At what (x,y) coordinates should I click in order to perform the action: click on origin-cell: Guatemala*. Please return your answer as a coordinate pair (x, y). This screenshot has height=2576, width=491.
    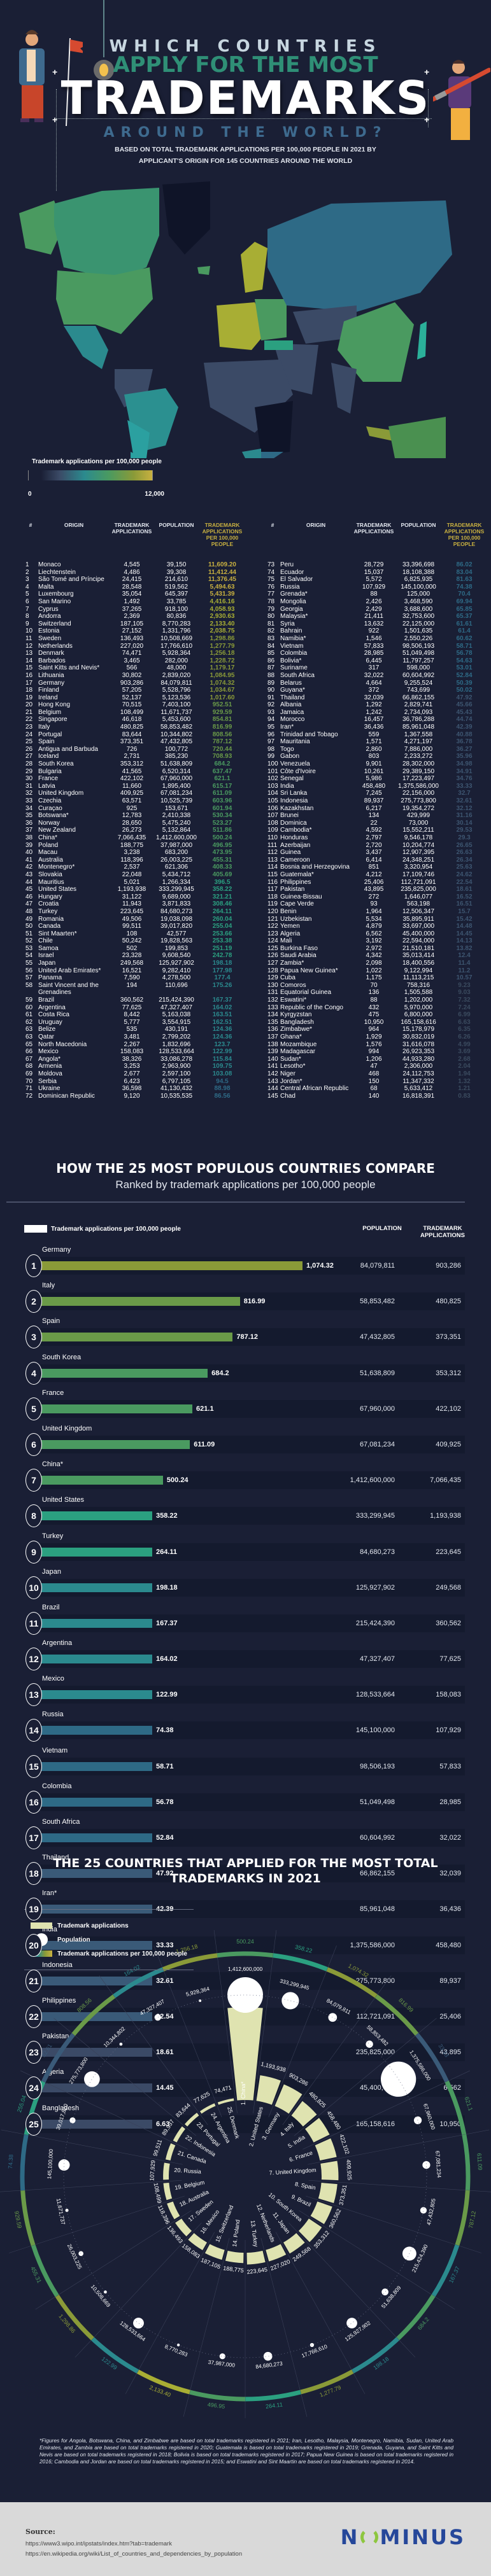
    Looking at the image, I should click on (297, 874).